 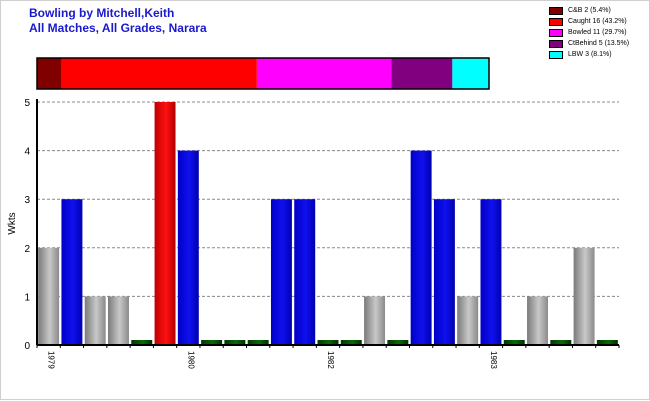 I want to click on legend-item: C&B 2 (5.4%), so click(x=589, y=10).